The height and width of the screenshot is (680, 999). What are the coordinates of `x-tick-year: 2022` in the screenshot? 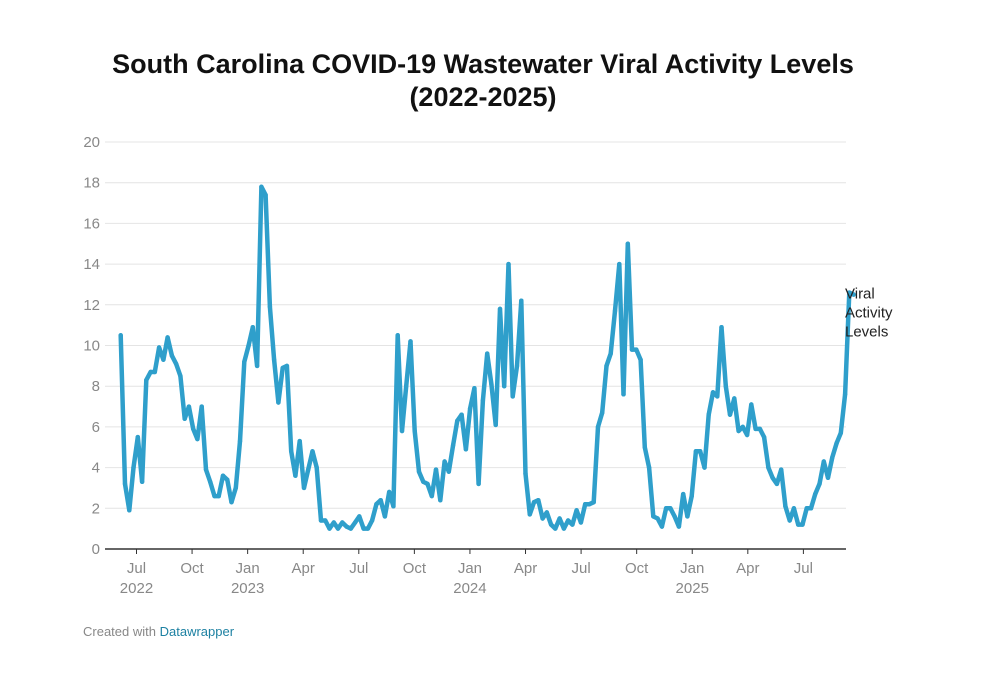 It's located at (136, 588).